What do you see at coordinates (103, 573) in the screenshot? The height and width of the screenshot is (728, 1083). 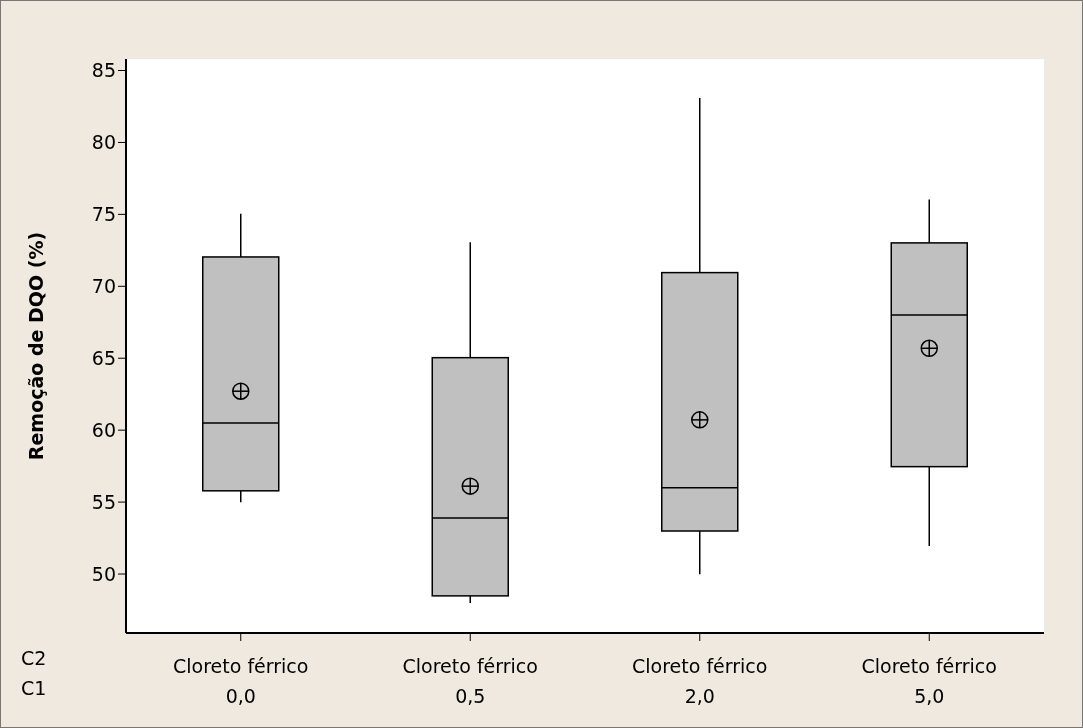 I see `y-tick-label: 50` at bounding box center [103, 573].